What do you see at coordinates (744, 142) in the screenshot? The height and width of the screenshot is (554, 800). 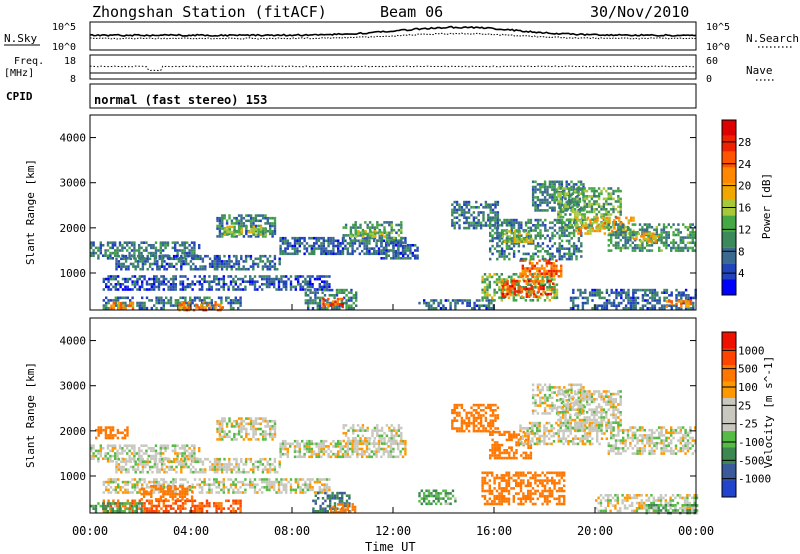 I see `power-colorbar-tick-label: 28` at bounding box center [744, 142].